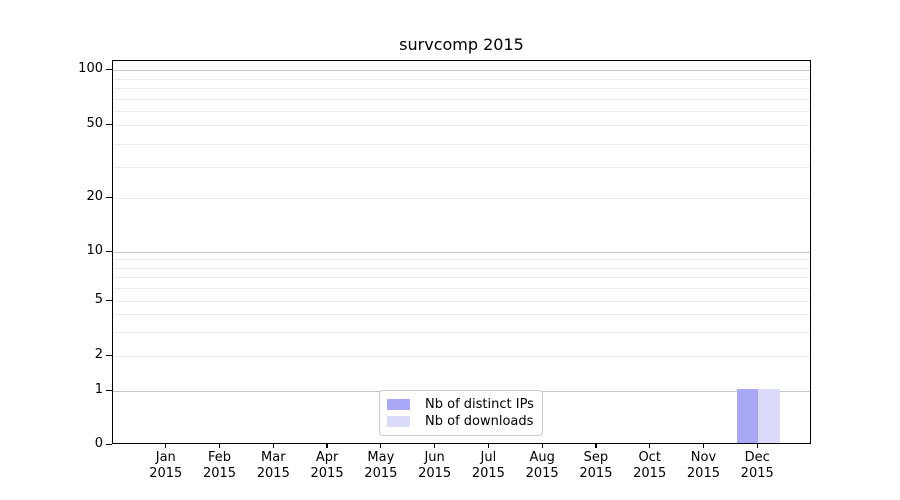 The height and width of the screenshot is (500, 900). What do you see at coordinates (479, 421) in the screenshot?
I see `legend-label: Nb of downloads` at bounding box center [479, 421].